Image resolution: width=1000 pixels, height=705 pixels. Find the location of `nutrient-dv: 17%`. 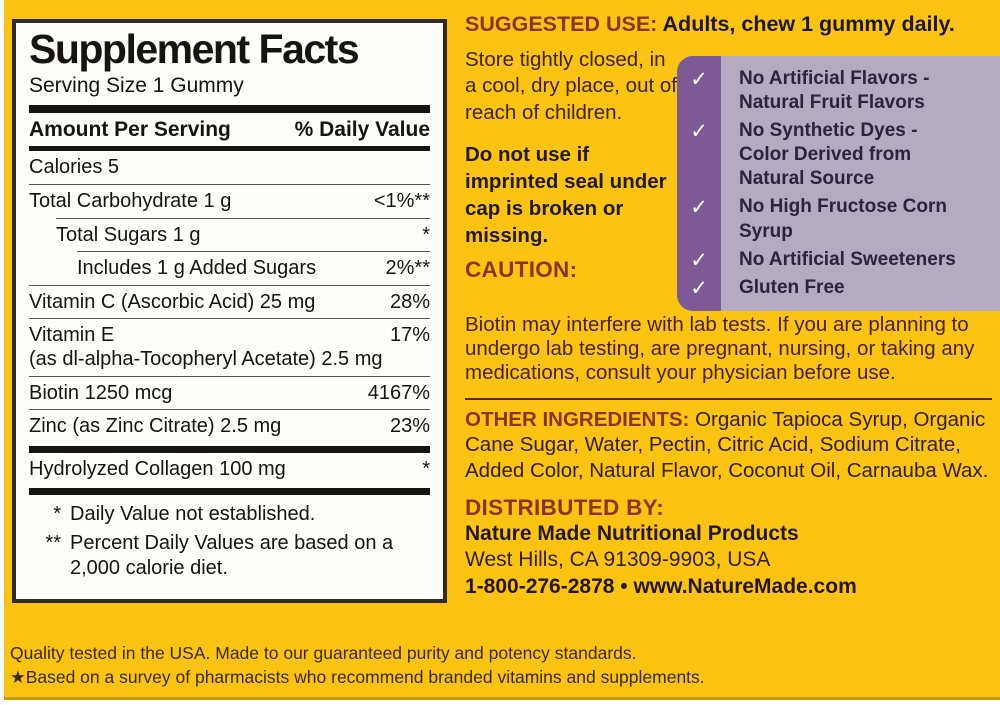

nutrient-dv: 17% is located at coordinates (409, 335).